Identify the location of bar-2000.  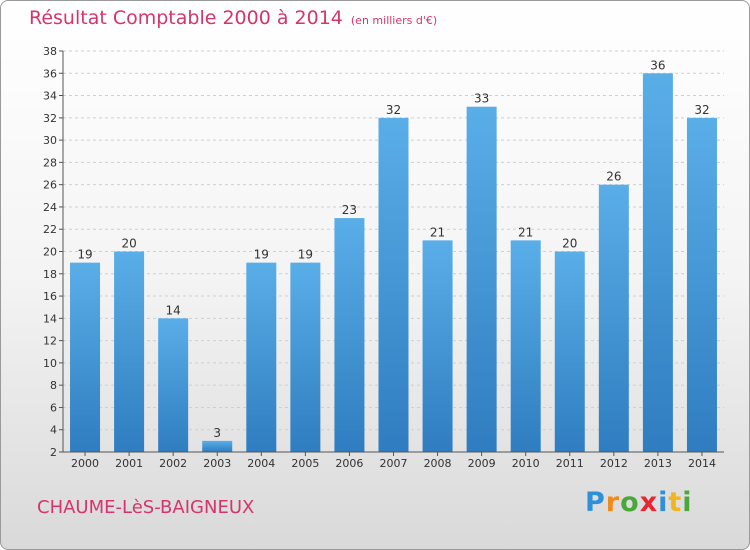
(85, 357).